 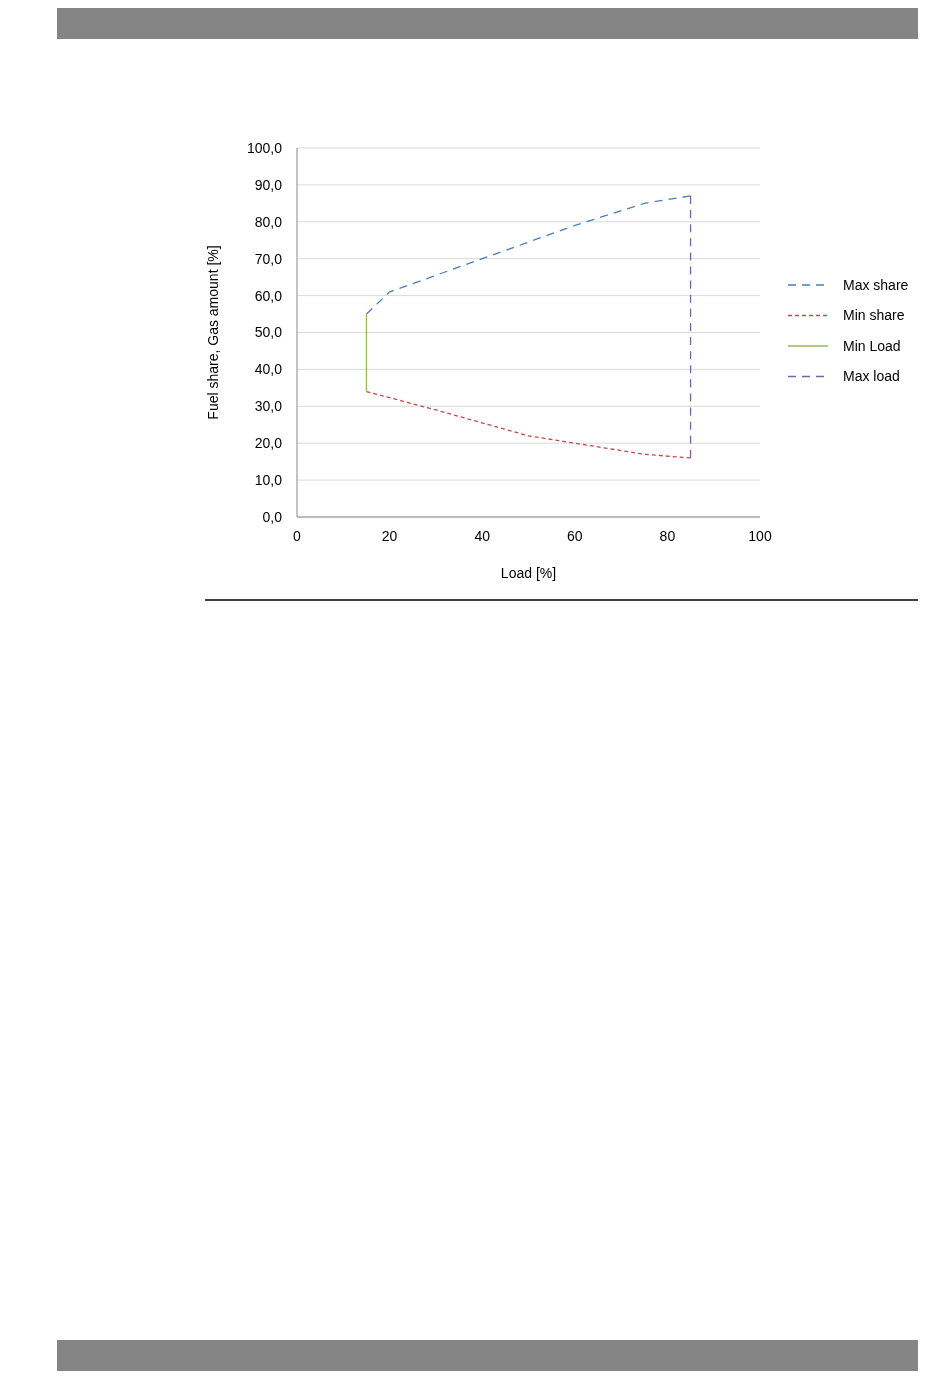 I want to click on y-tick-label: 30,0, so click(x=268, y=406).